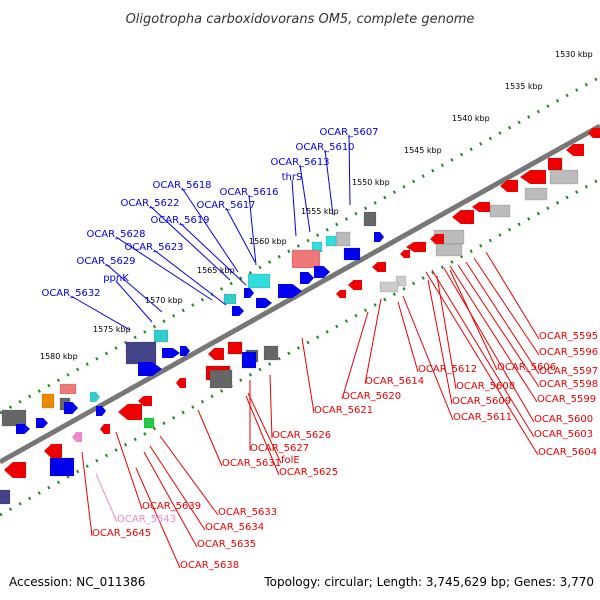 This screenshot has height=600, width=600. Describe the element at coordinates (320, 211) in the screenshot. I see `scale-label: 1555 kbp` at that location.